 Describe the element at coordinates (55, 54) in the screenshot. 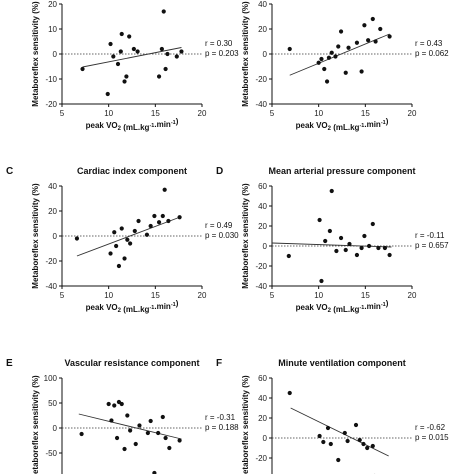

I see `panel-1-y-tick-label: 0` at that location.